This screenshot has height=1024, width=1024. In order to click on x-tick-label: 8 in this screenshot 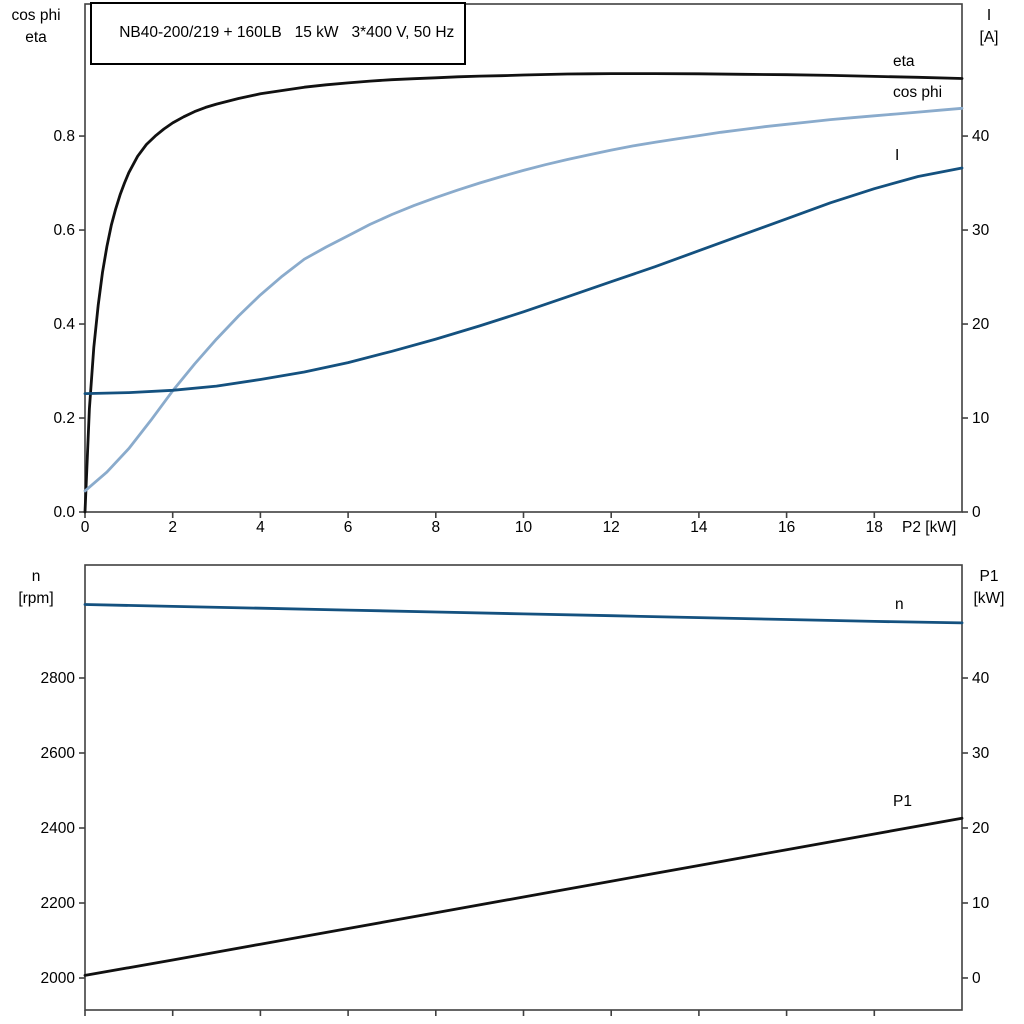, I will do `click(435, 527)`.